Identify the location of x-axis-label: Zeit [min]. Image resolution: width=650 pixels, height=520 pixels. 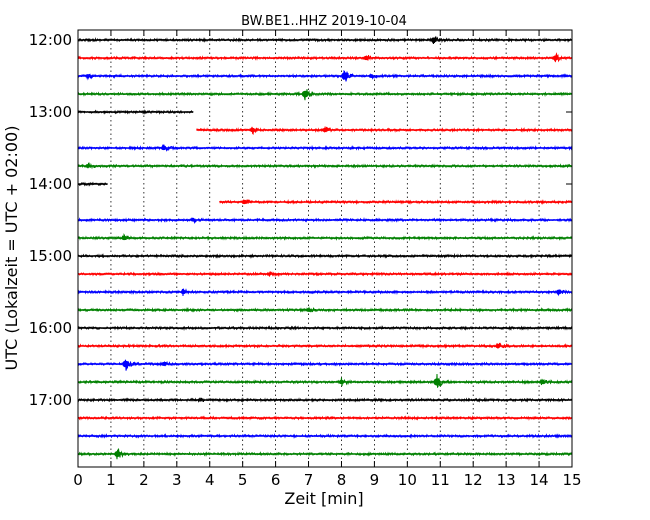
(323, 498).